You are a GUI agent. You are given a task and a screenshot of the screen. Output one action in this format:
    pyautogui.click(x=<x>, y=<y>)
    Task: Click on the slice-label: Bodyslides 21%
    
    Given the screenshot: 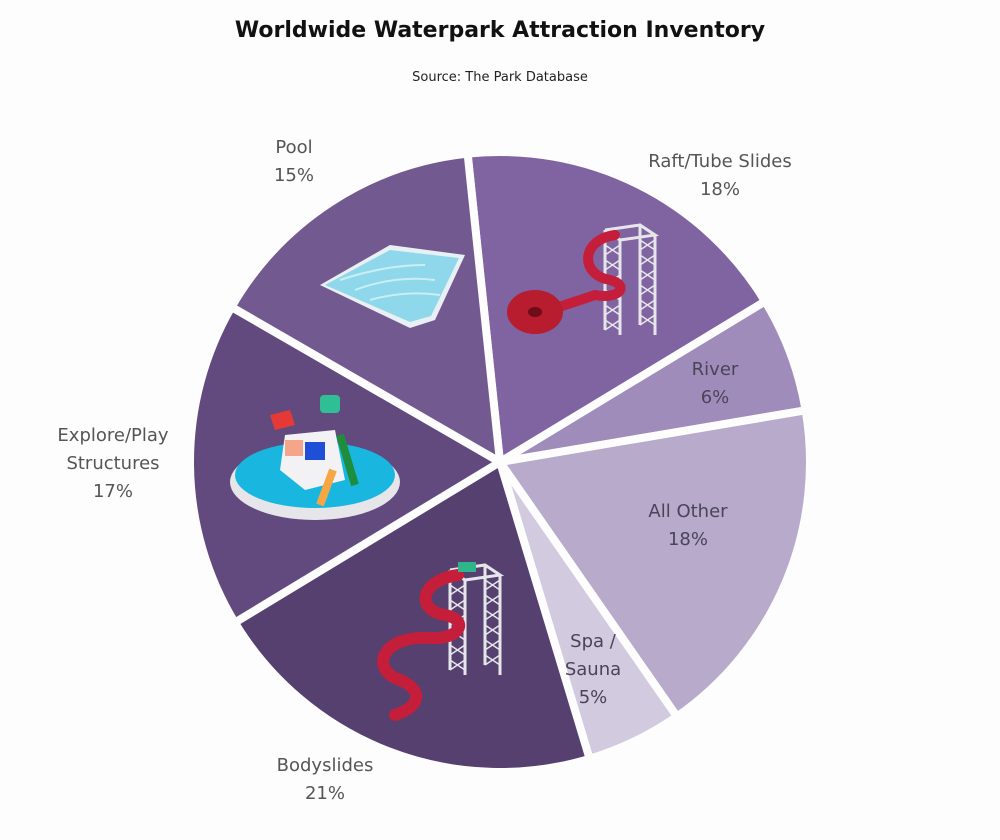 What is the action you would take?
    pyautogui.click(x=325, y=779)
    